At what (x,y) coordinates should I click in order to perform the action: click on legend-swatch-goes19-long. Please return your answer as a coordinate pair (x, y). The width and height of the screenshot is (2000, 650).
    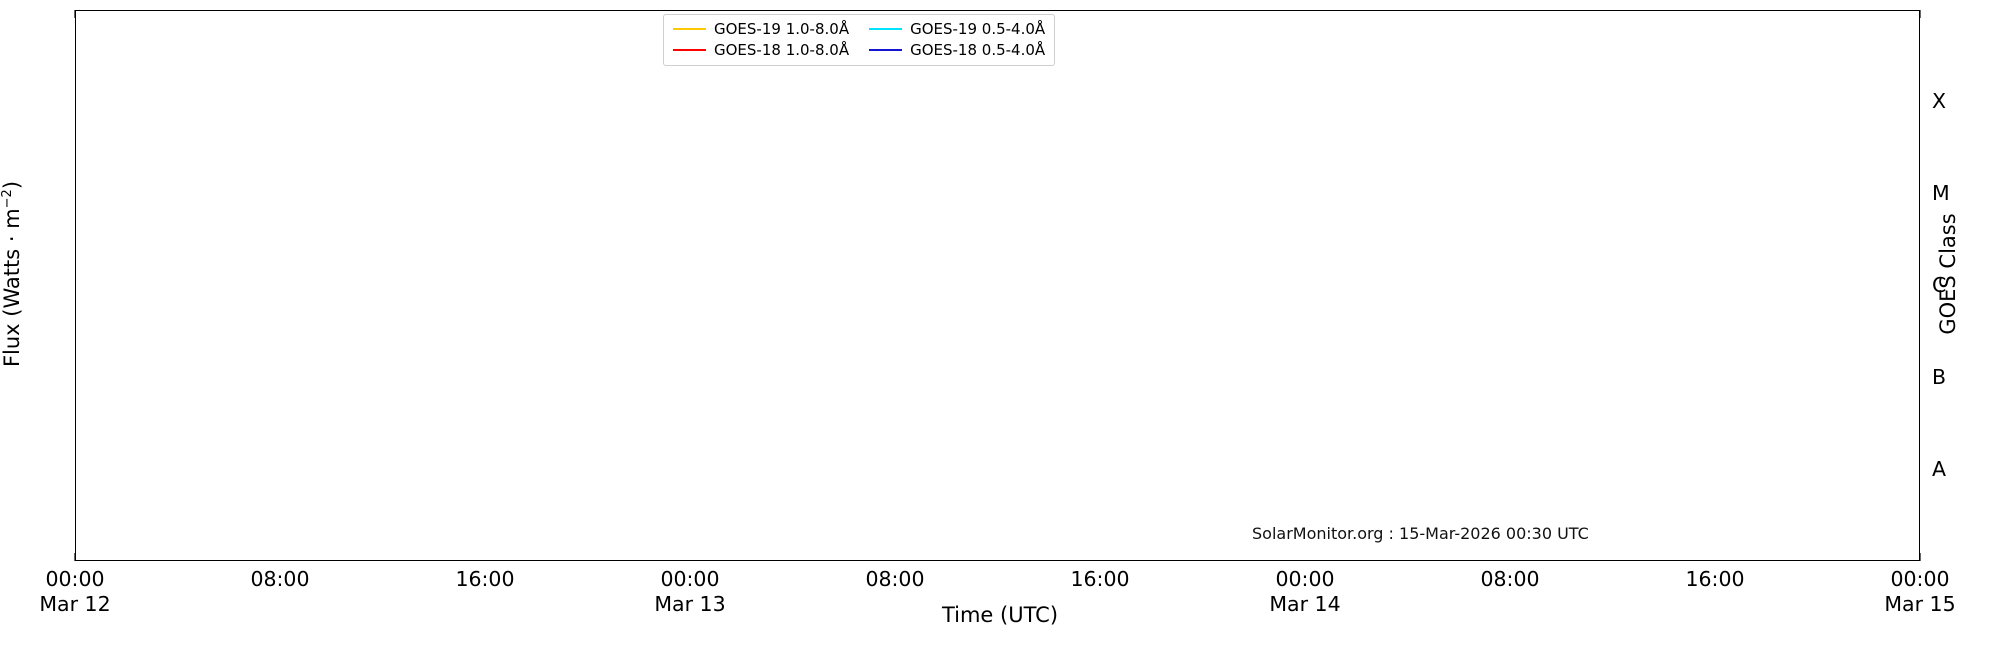
    Looking at the image, I should click on (689, 29).